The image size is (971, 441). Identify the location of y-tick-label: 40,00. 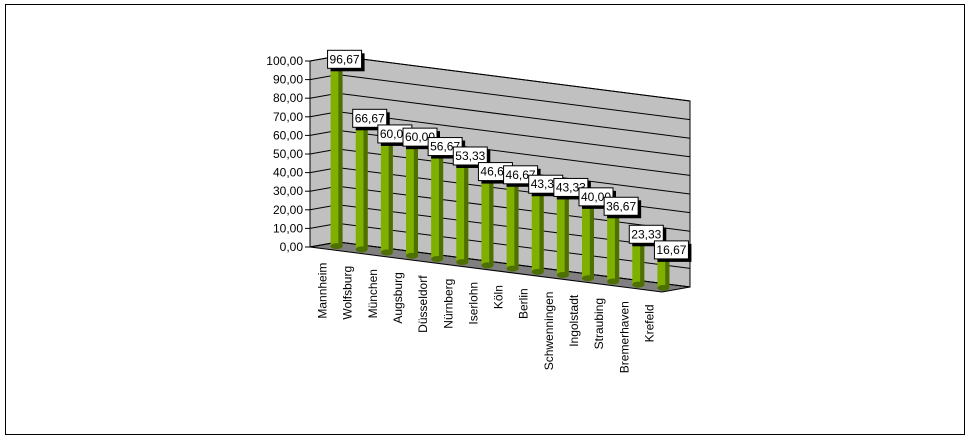
(288, 173).